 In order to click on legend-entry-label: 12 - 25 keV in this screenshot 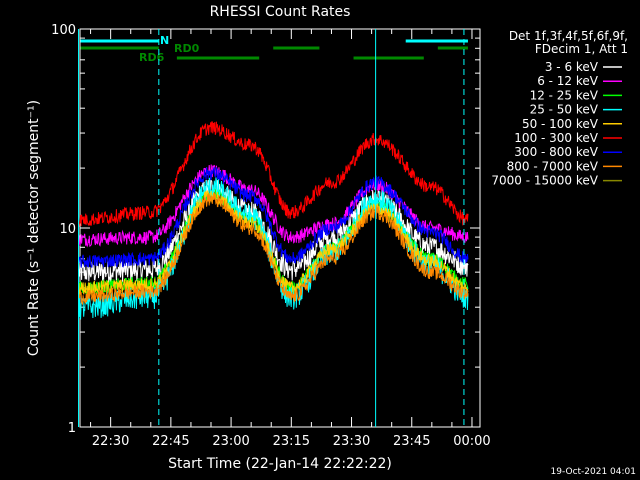, I will do `click(564, 95)`.